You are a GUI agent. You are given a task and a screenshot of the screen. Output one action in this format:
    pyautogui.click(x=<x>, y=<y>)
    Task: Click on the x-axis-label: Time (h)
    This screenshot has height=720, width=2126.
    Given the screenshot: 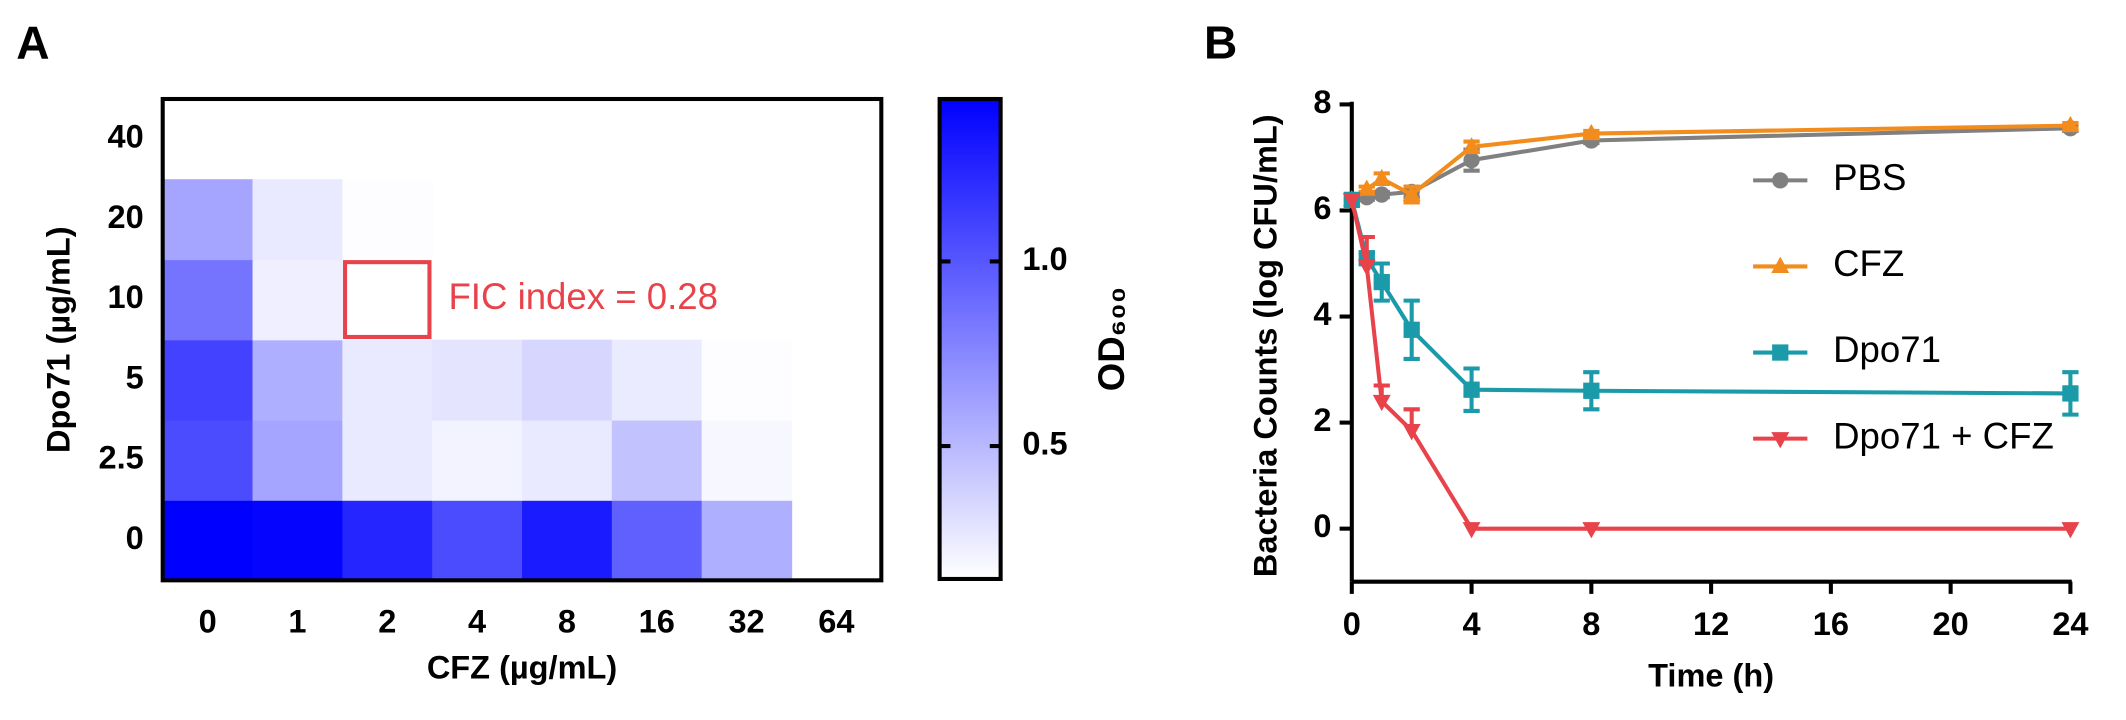 What is the action you would take?
    pyautogui.click(x=1711, y=676)
    